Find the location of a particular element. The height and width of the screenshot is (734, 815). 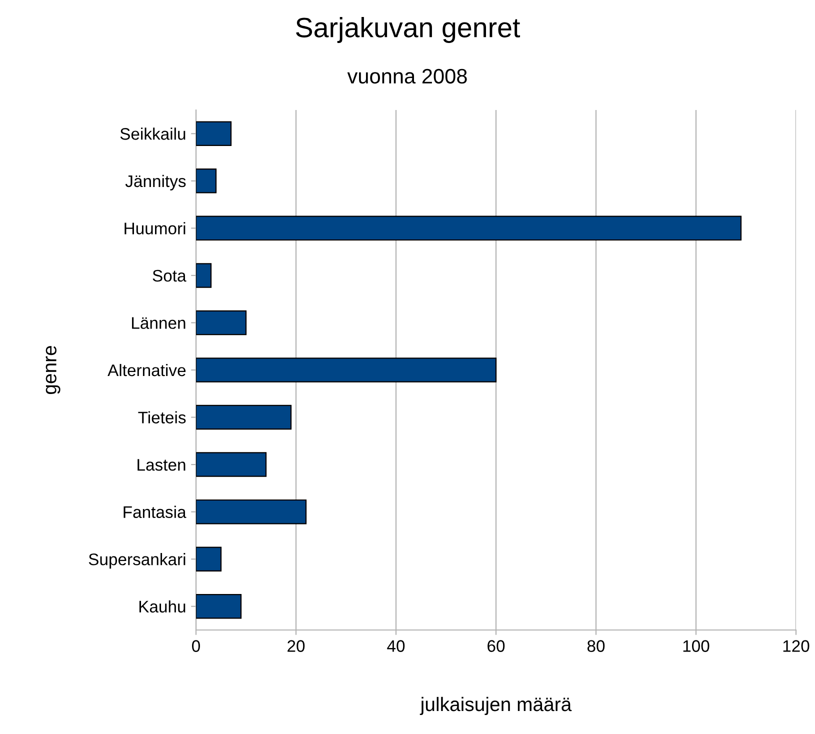

x-tick-label: 20 is located at coordinates (296, 646).